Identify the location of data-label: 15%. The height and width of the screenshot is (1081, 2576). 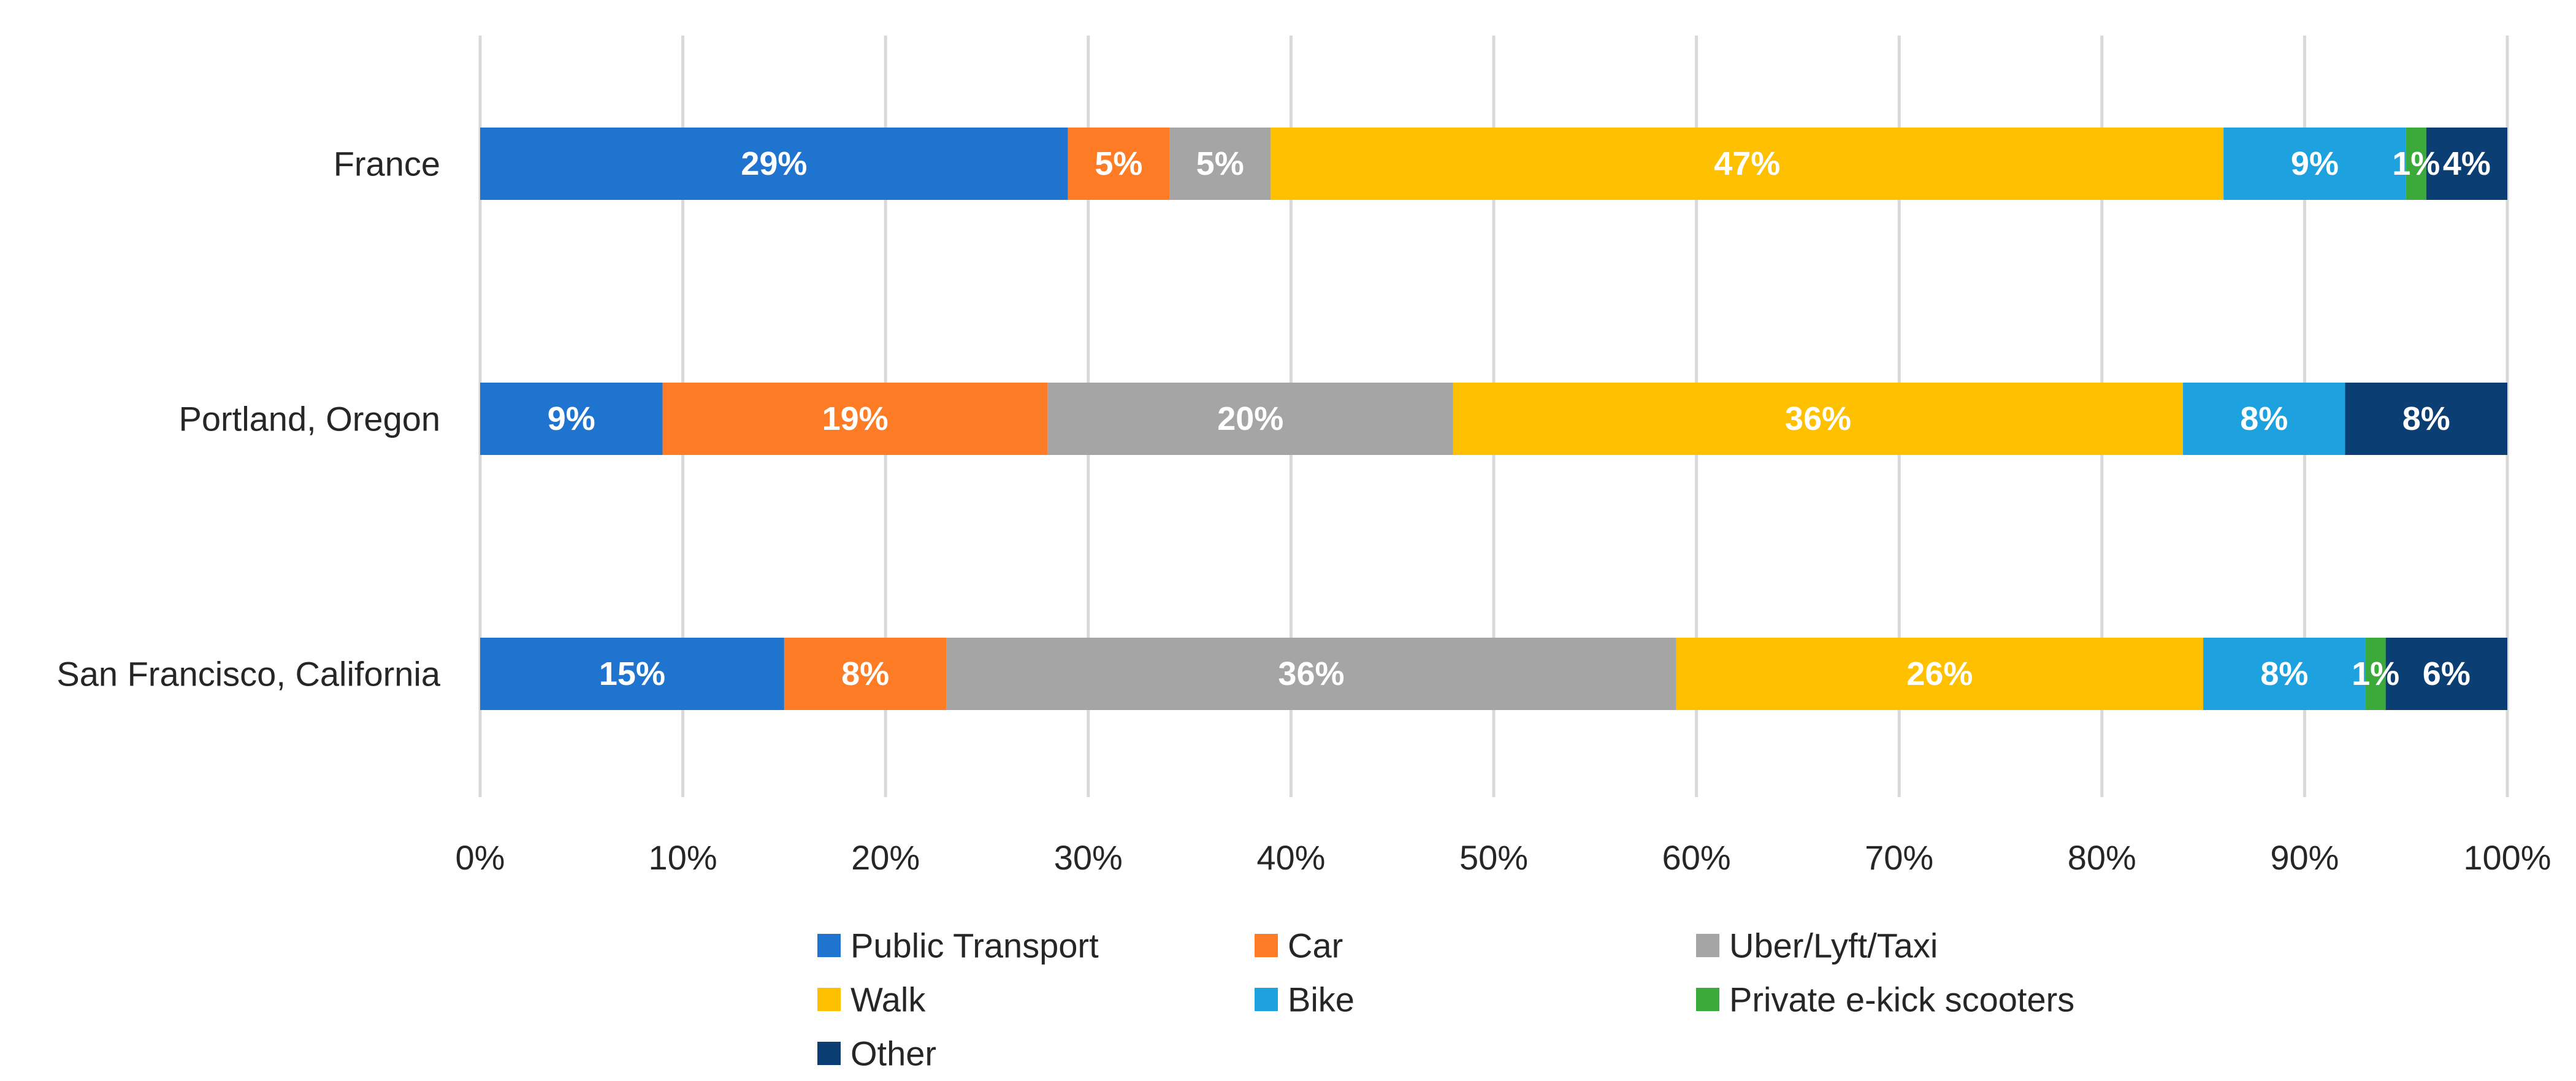
(632, 673).